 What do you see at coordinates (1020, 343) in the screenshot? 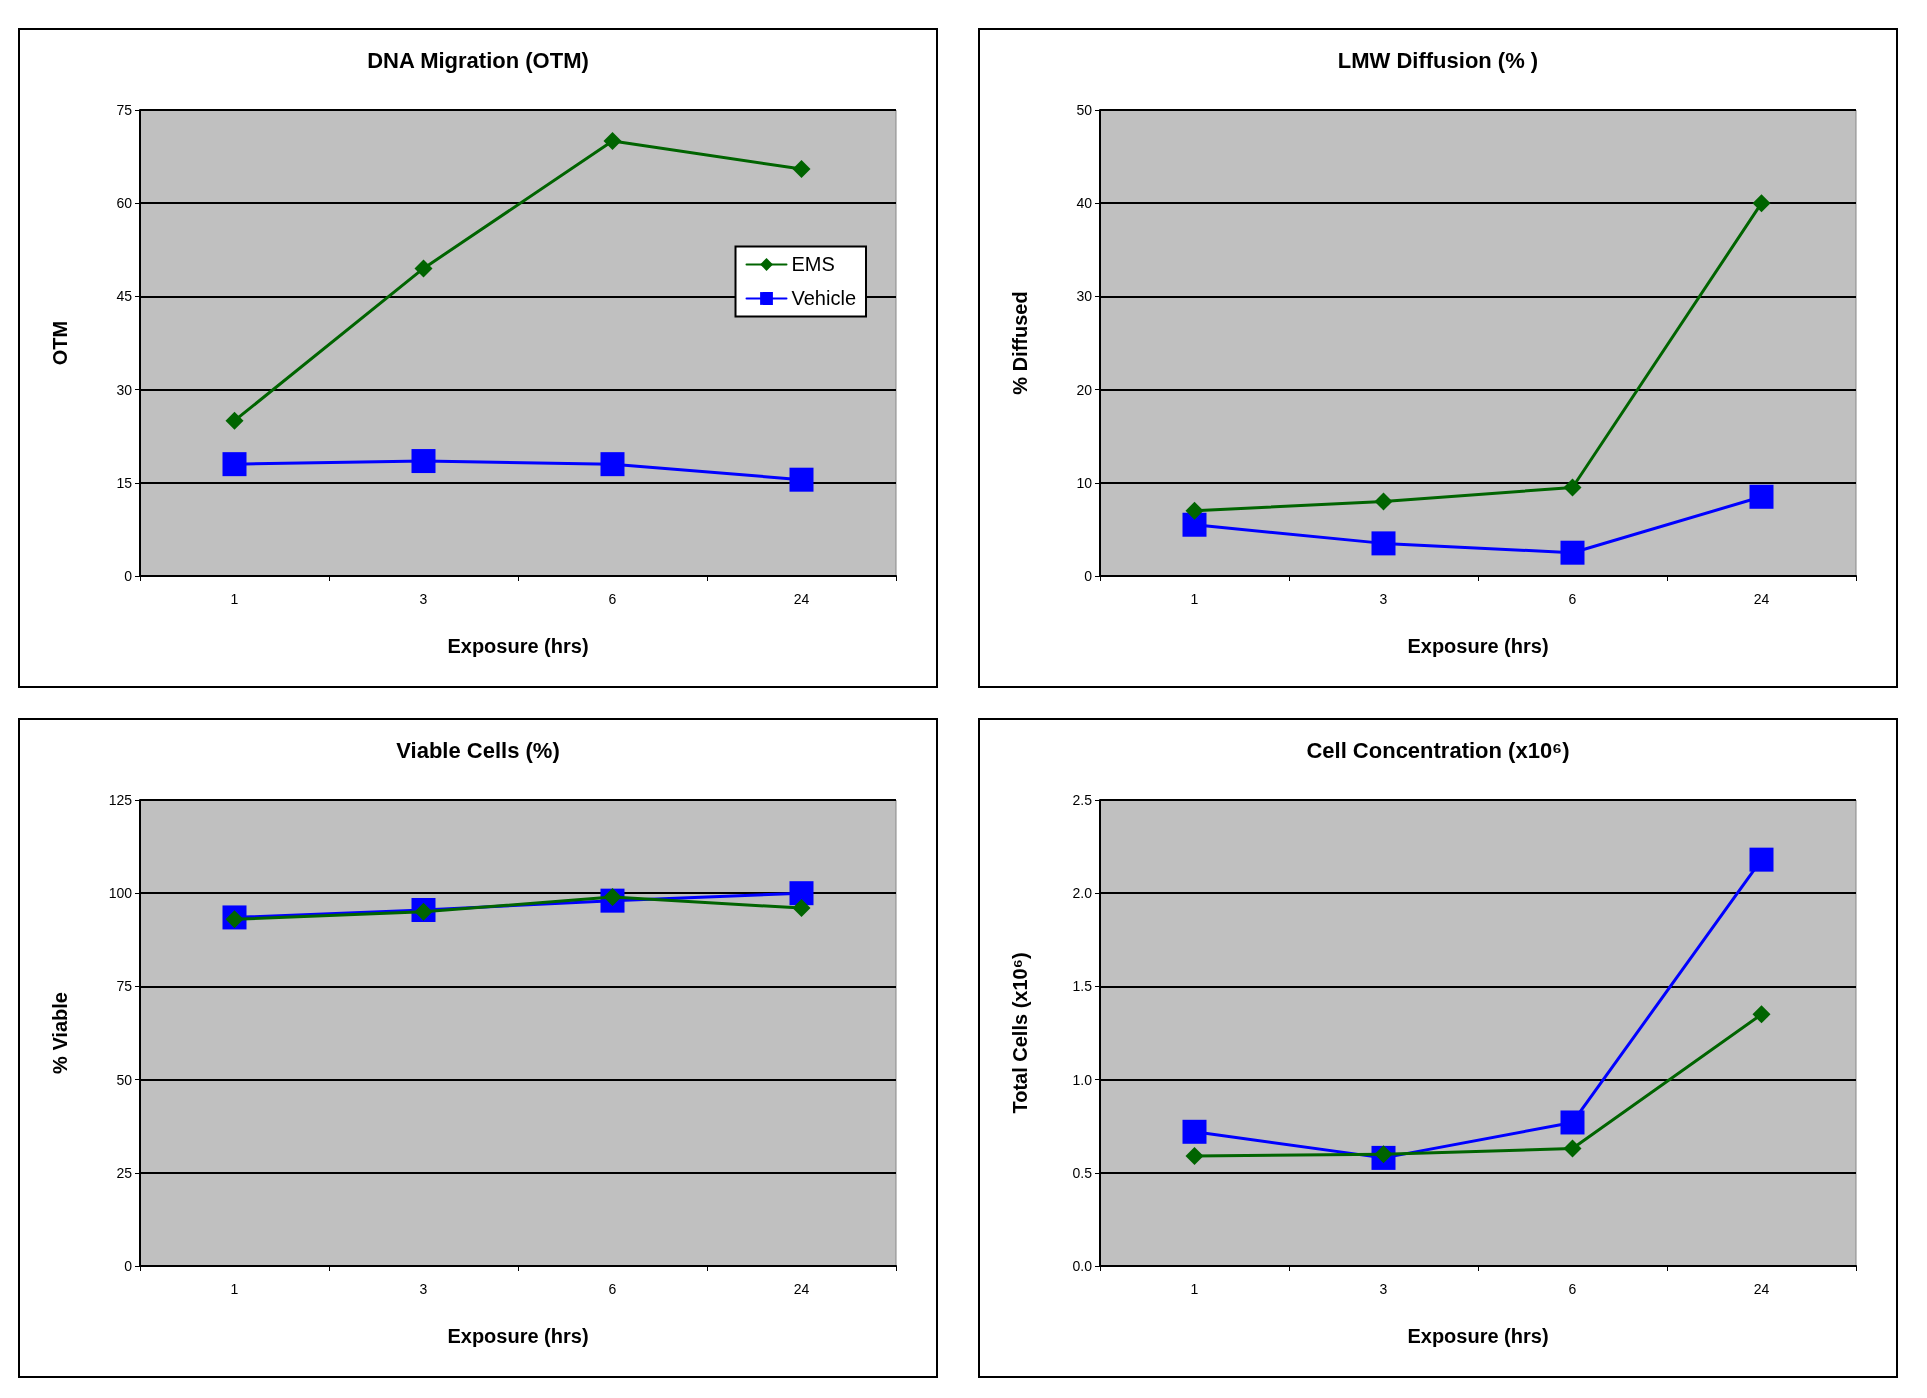
I see `y-axis-title: % Diffused` at bounding box center [1020, 343].